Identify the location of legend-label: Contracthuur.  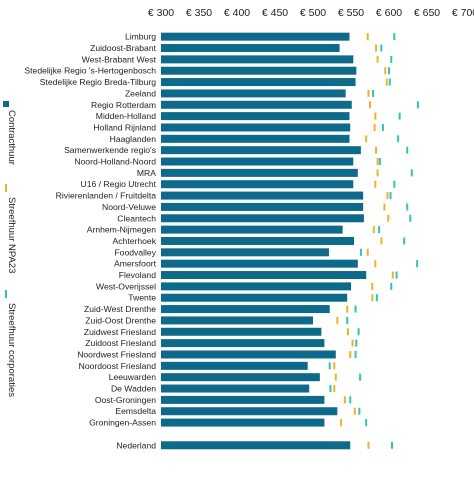
(11, 137).